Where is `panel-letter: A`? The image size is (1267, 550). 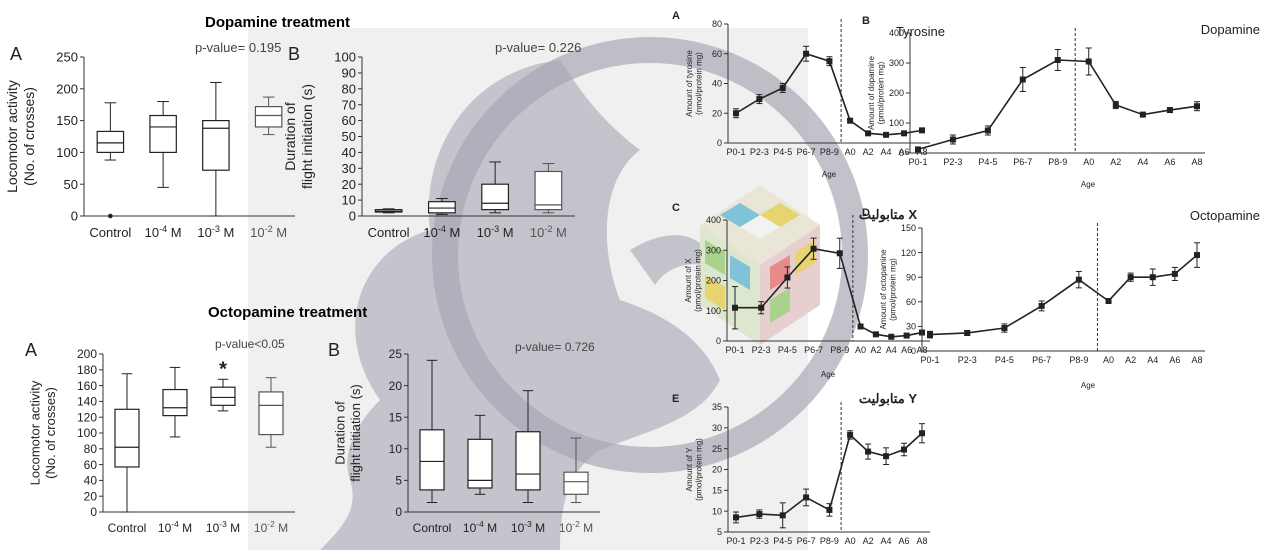
panel-letter: A is located at coordinates (16, 54).